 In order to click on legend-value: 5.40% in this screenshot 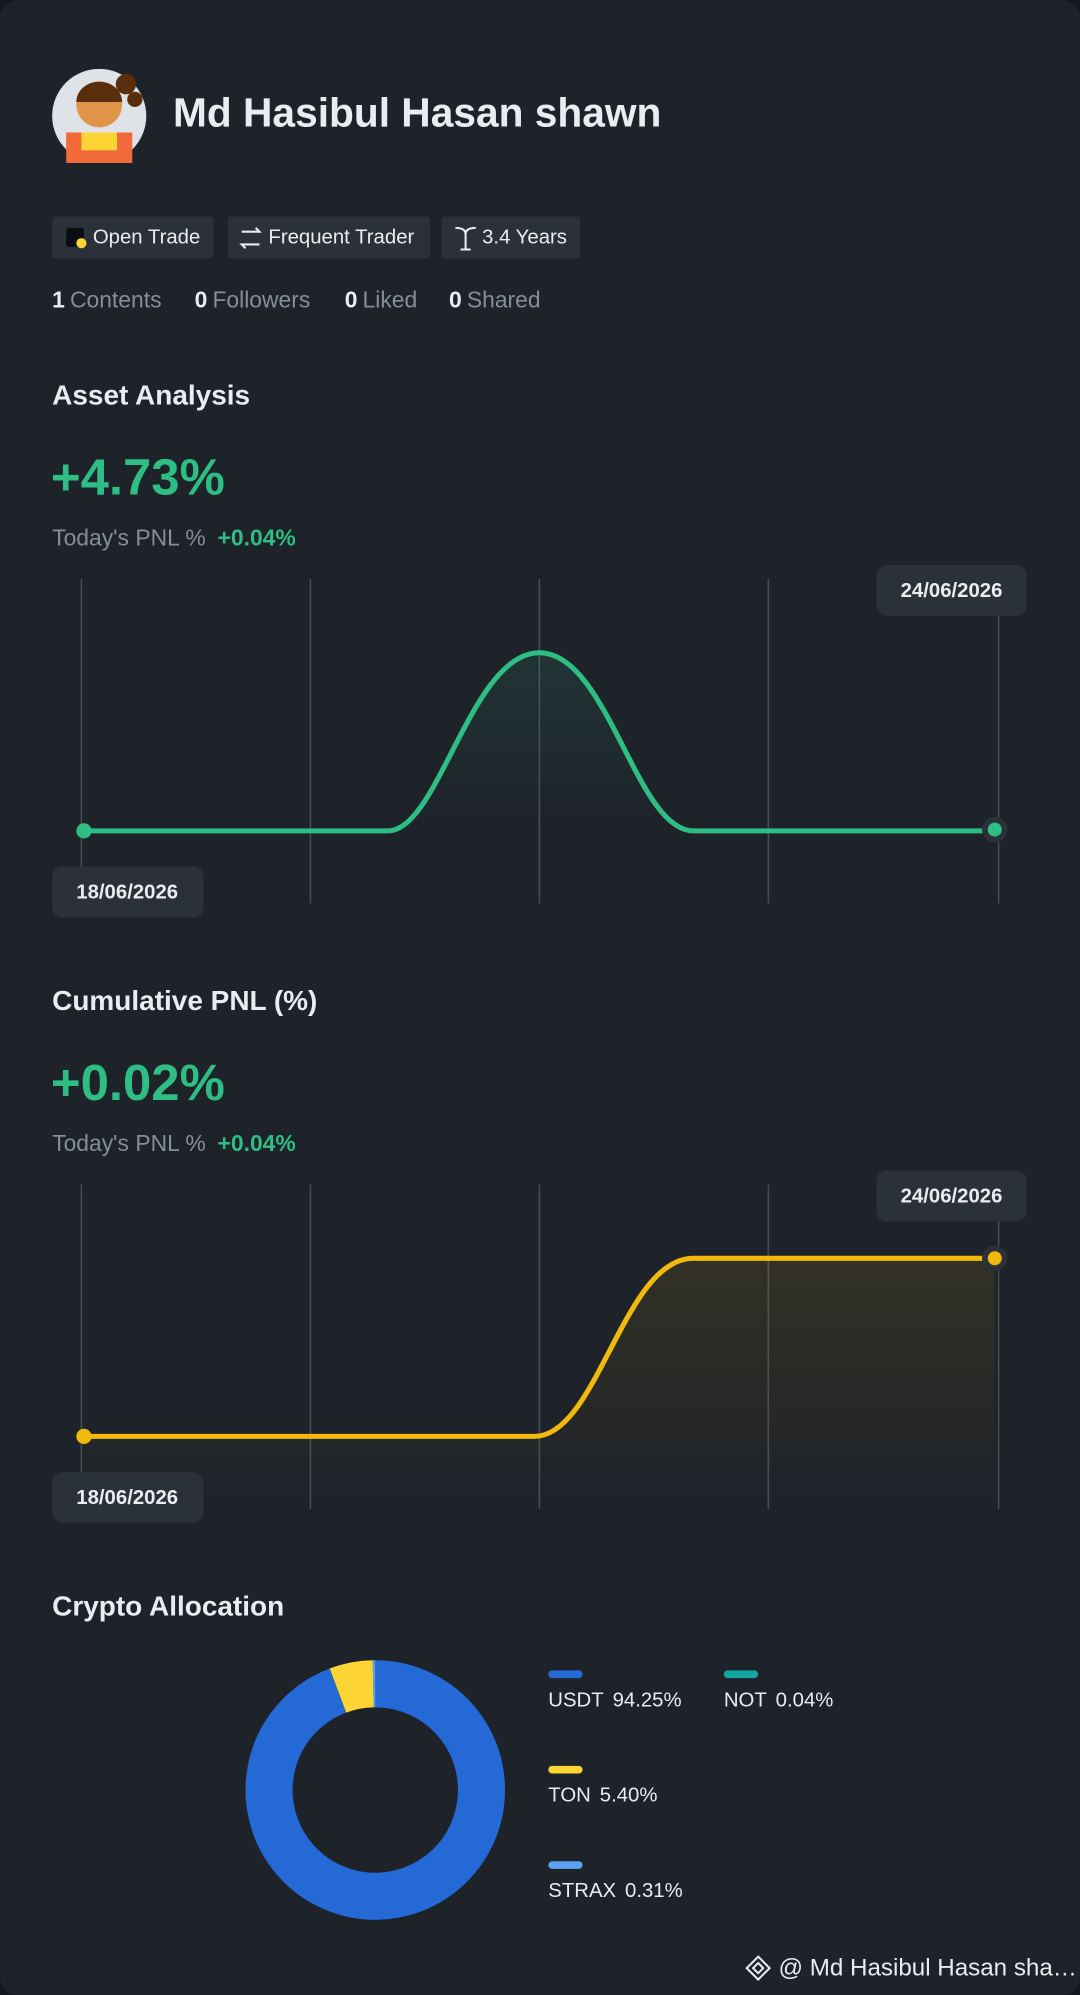, I will do `click(629, 1796)`.